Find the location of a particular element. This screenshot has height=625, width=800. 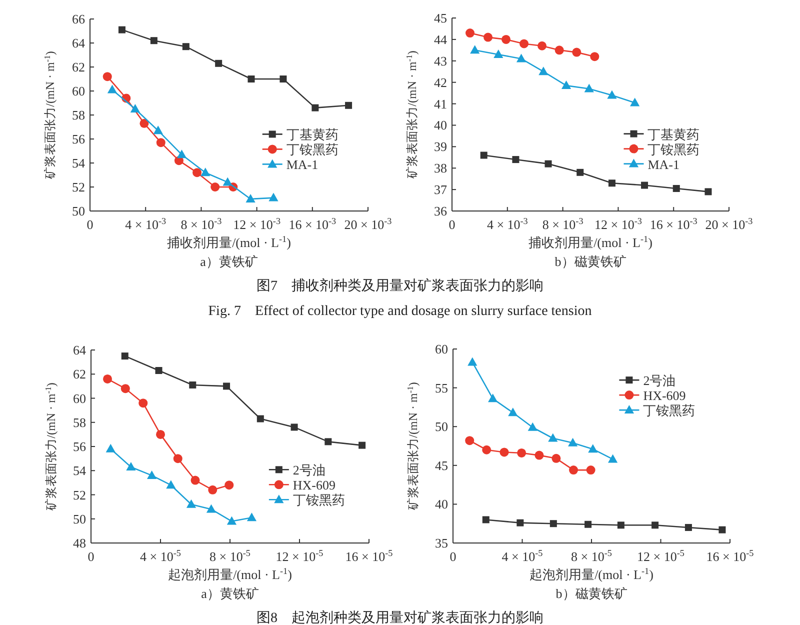

y-tick-label: 40 is located at coordinates (441, 504).